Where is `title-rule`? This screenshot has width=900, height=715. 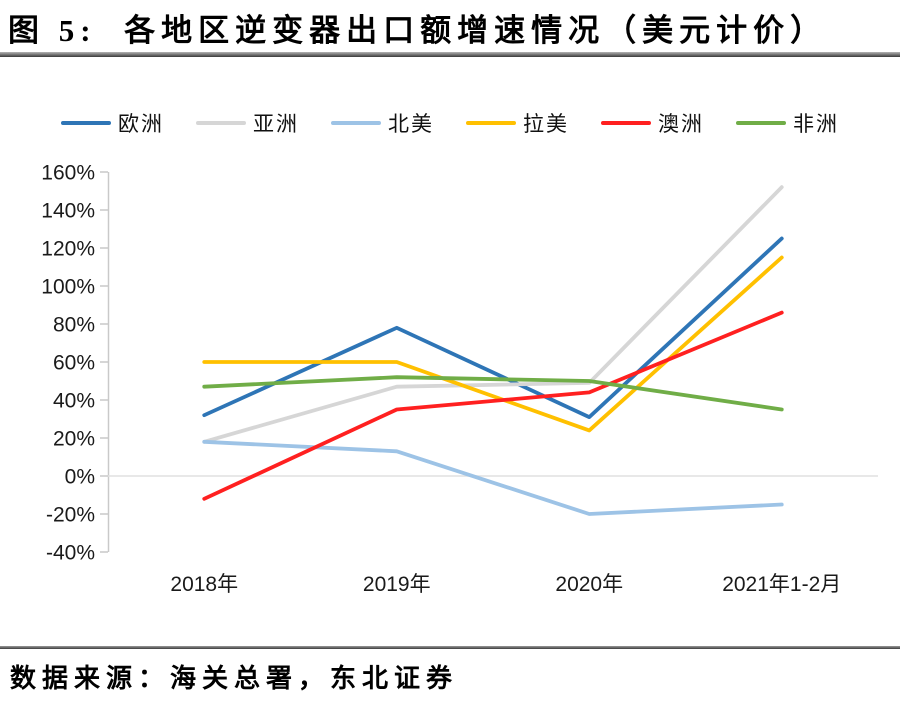
title-rule is located at coordinates (450, 54).